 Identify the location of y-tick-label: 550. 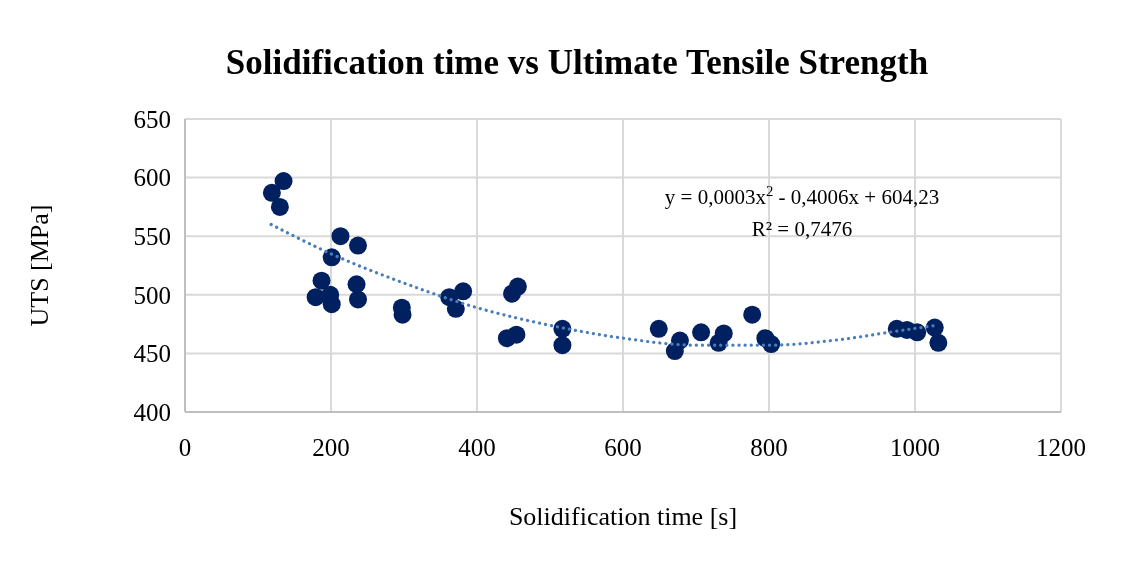
(152, 236).